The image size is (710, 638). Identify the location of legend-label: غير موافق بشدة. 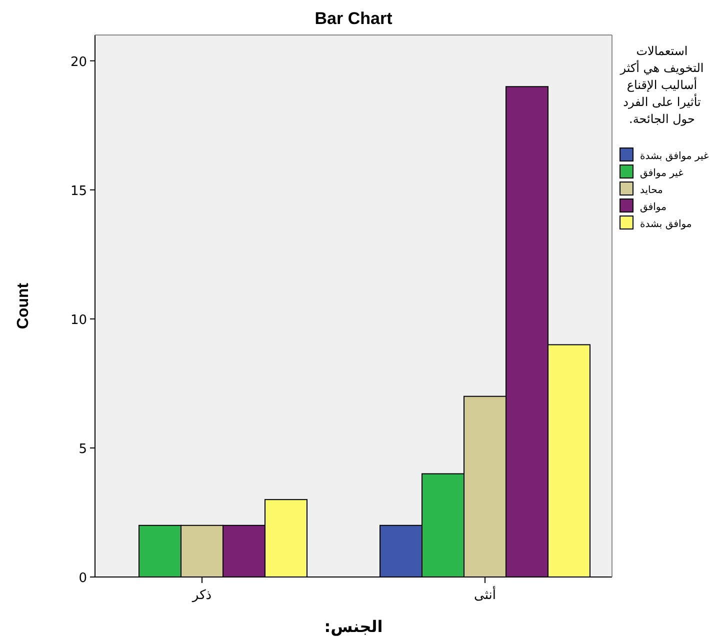
(674, 156).